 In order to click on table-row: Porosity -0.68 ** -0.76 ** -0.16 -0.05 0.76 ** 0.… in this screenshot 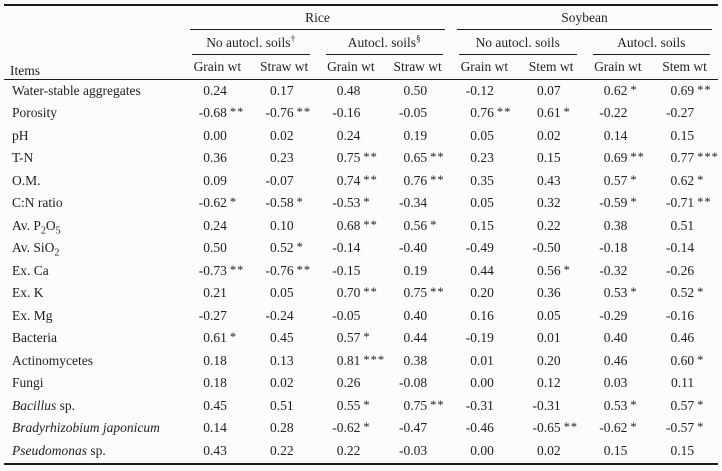, I will do `click(361, 114)`.